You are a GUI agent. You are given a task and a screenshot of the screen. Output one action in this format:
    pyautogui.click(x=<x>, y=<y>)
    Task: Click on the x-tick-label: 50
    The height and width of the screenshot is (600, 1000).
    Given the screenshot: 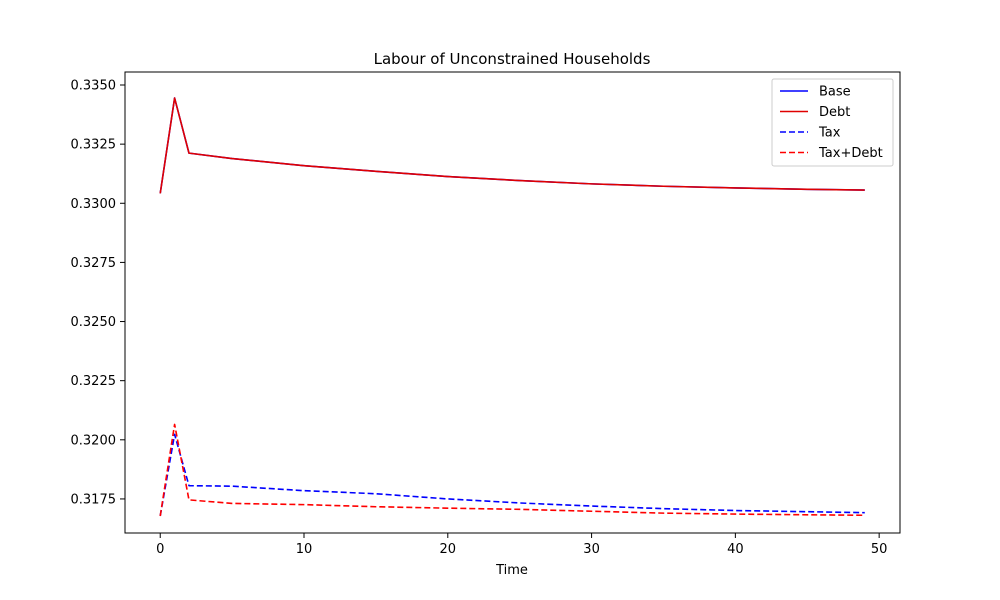 What is the action you would take?
    pyautogui.click(x=879, y=549)
    